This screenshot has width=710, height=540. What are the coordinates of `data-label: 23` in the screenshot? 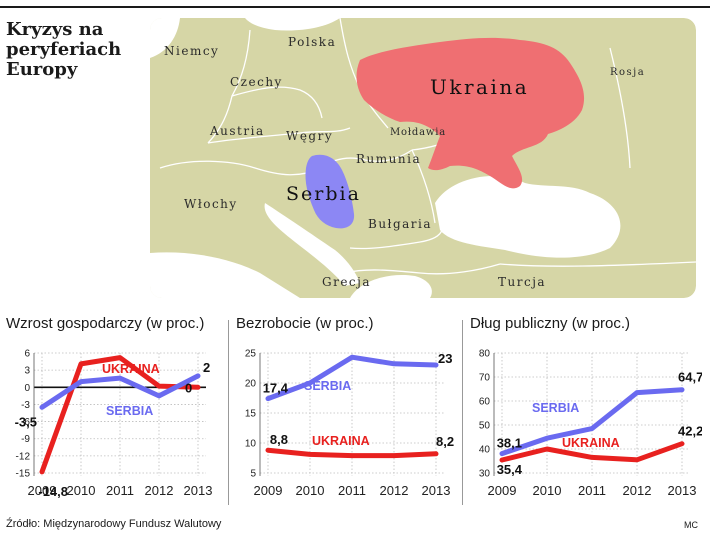 It's located at (445, 358).